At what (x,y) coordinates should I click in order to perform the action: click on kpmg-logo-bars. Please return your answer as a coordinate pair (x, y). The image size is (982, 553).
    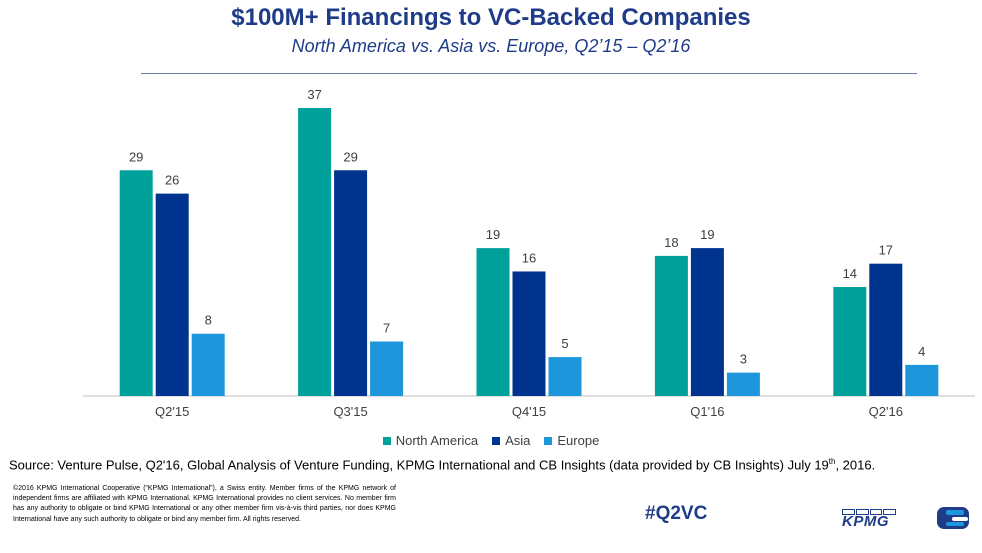
    Looking at the image, I should click on (869, 512).